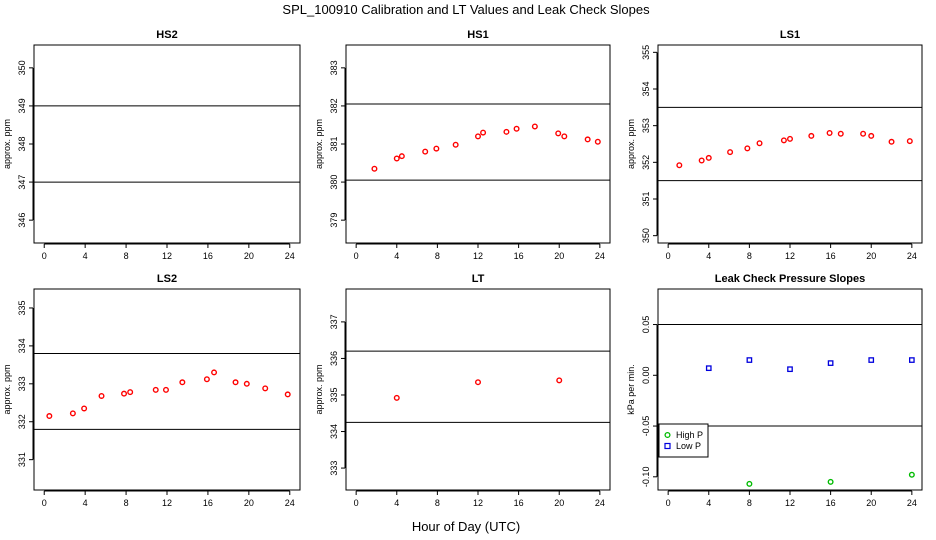  I want to click on panel-title: LT, so click(478, 279).